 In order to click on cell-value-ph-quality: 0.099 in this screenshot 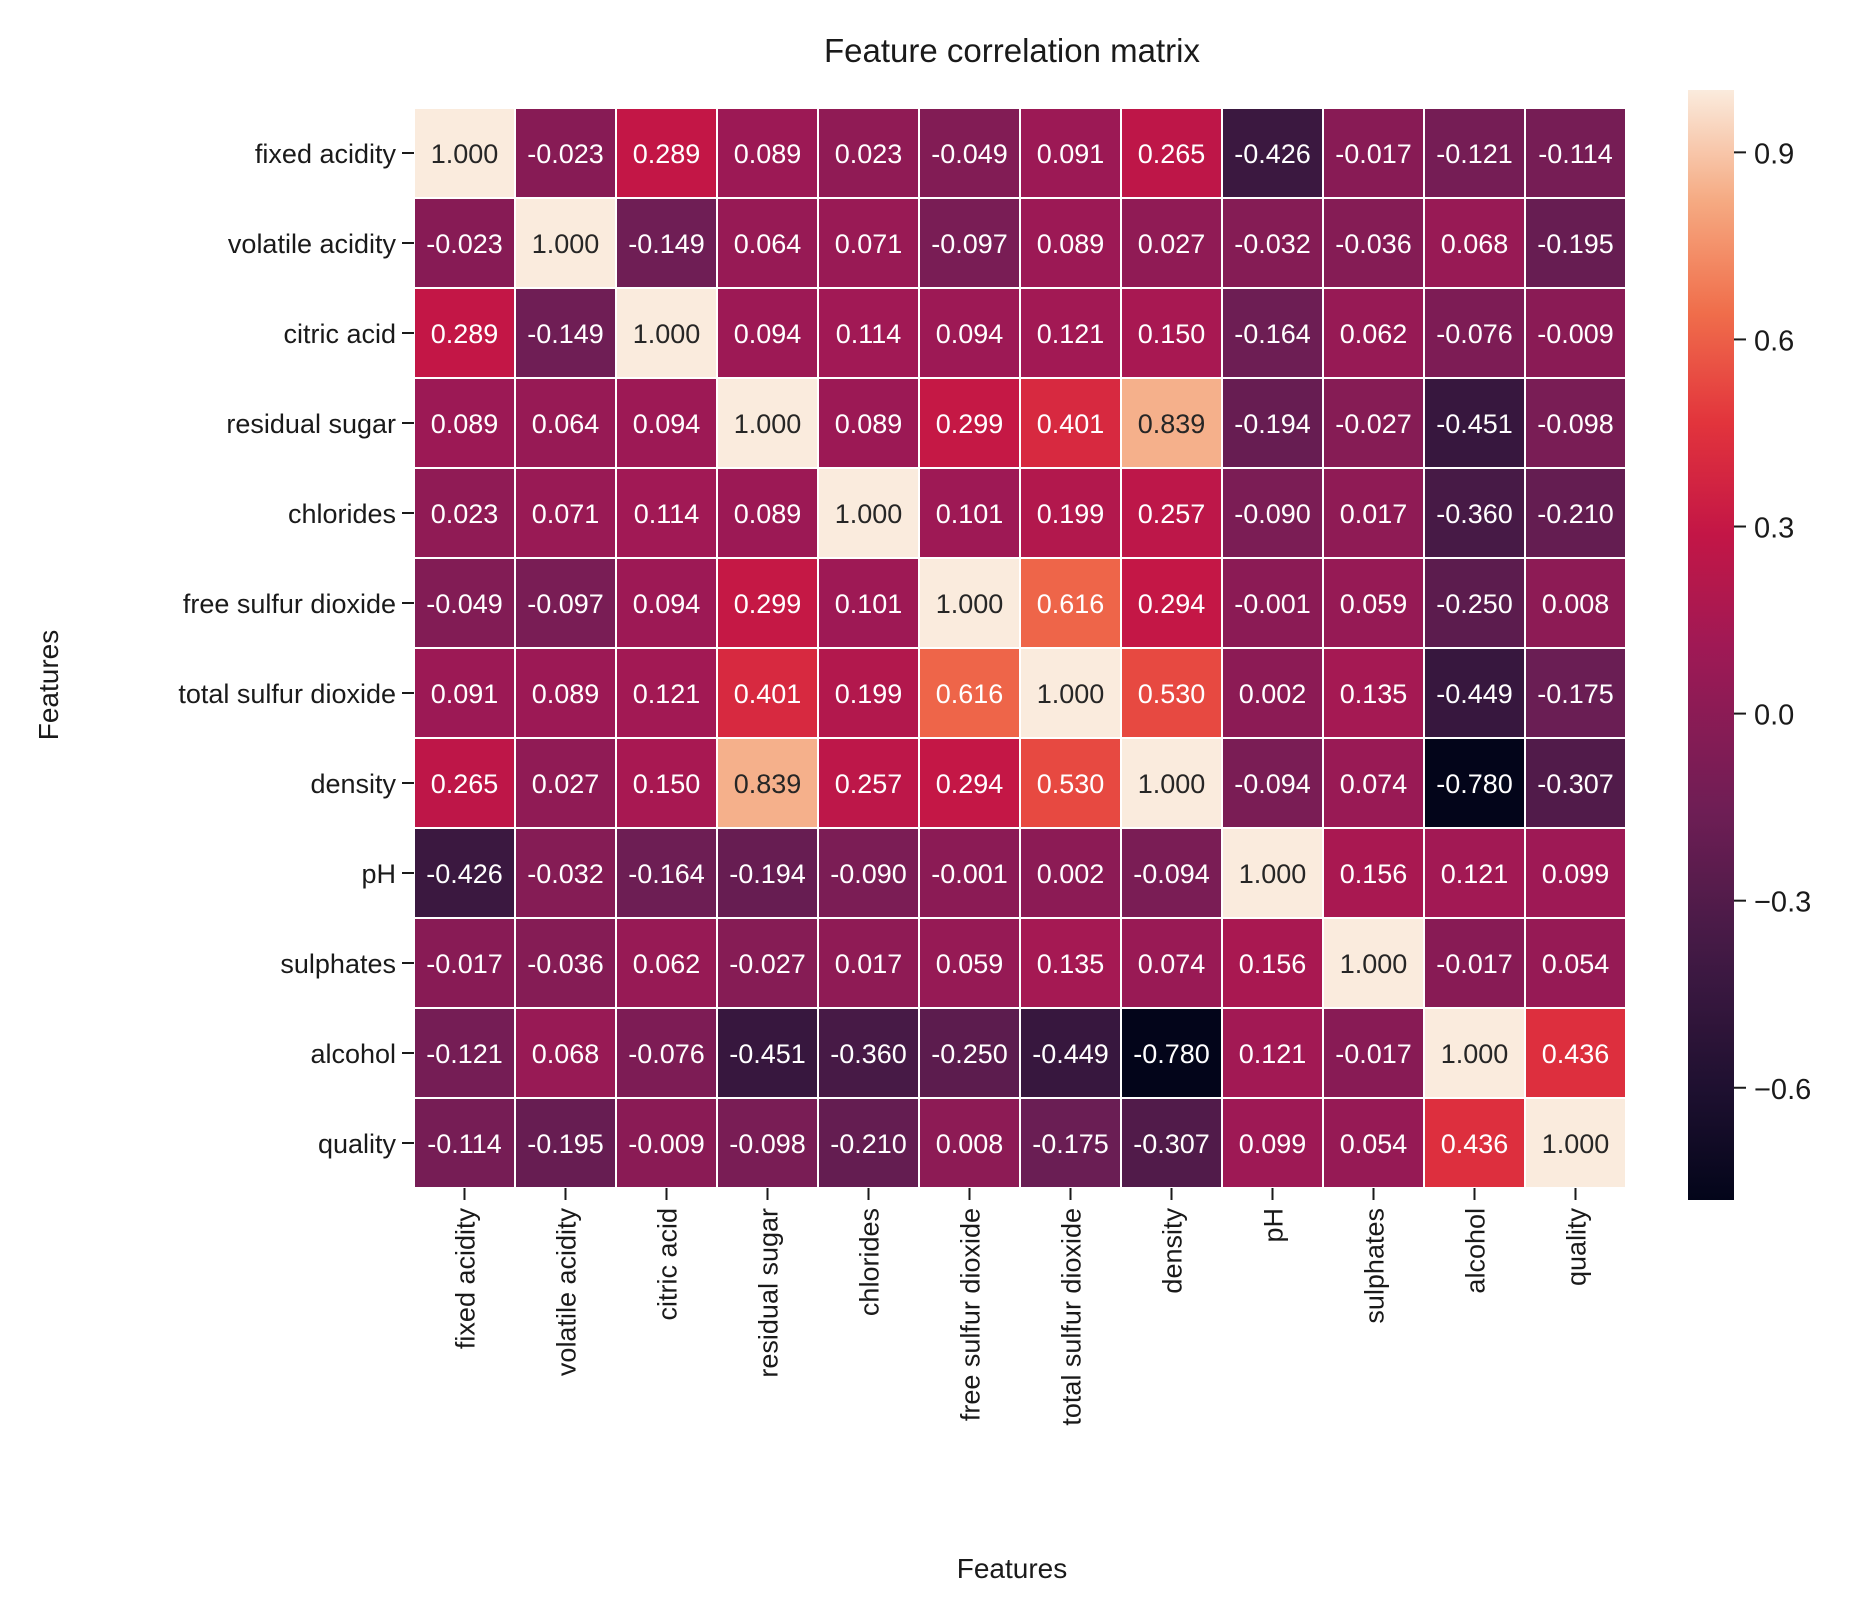, I will do `click(1576, 874)`.